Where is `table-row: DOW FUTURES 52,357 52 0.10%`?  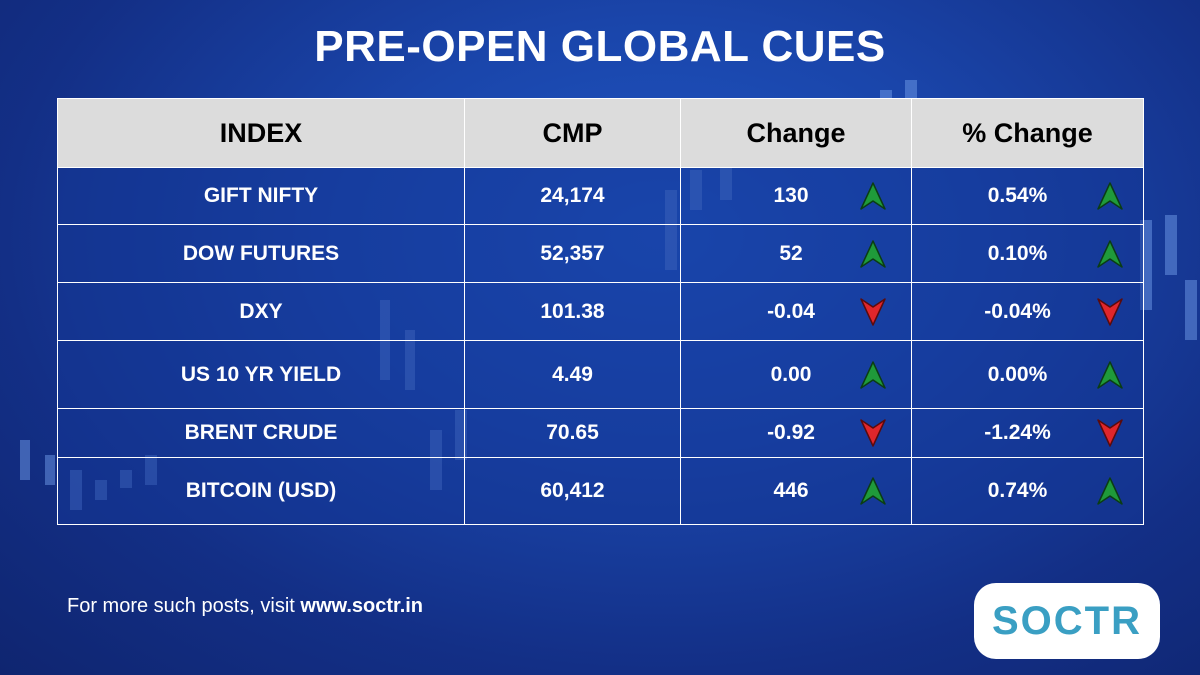
table-row: DOW FUTURES 52,357 52 0.10% is located at coordinates (600, 253).